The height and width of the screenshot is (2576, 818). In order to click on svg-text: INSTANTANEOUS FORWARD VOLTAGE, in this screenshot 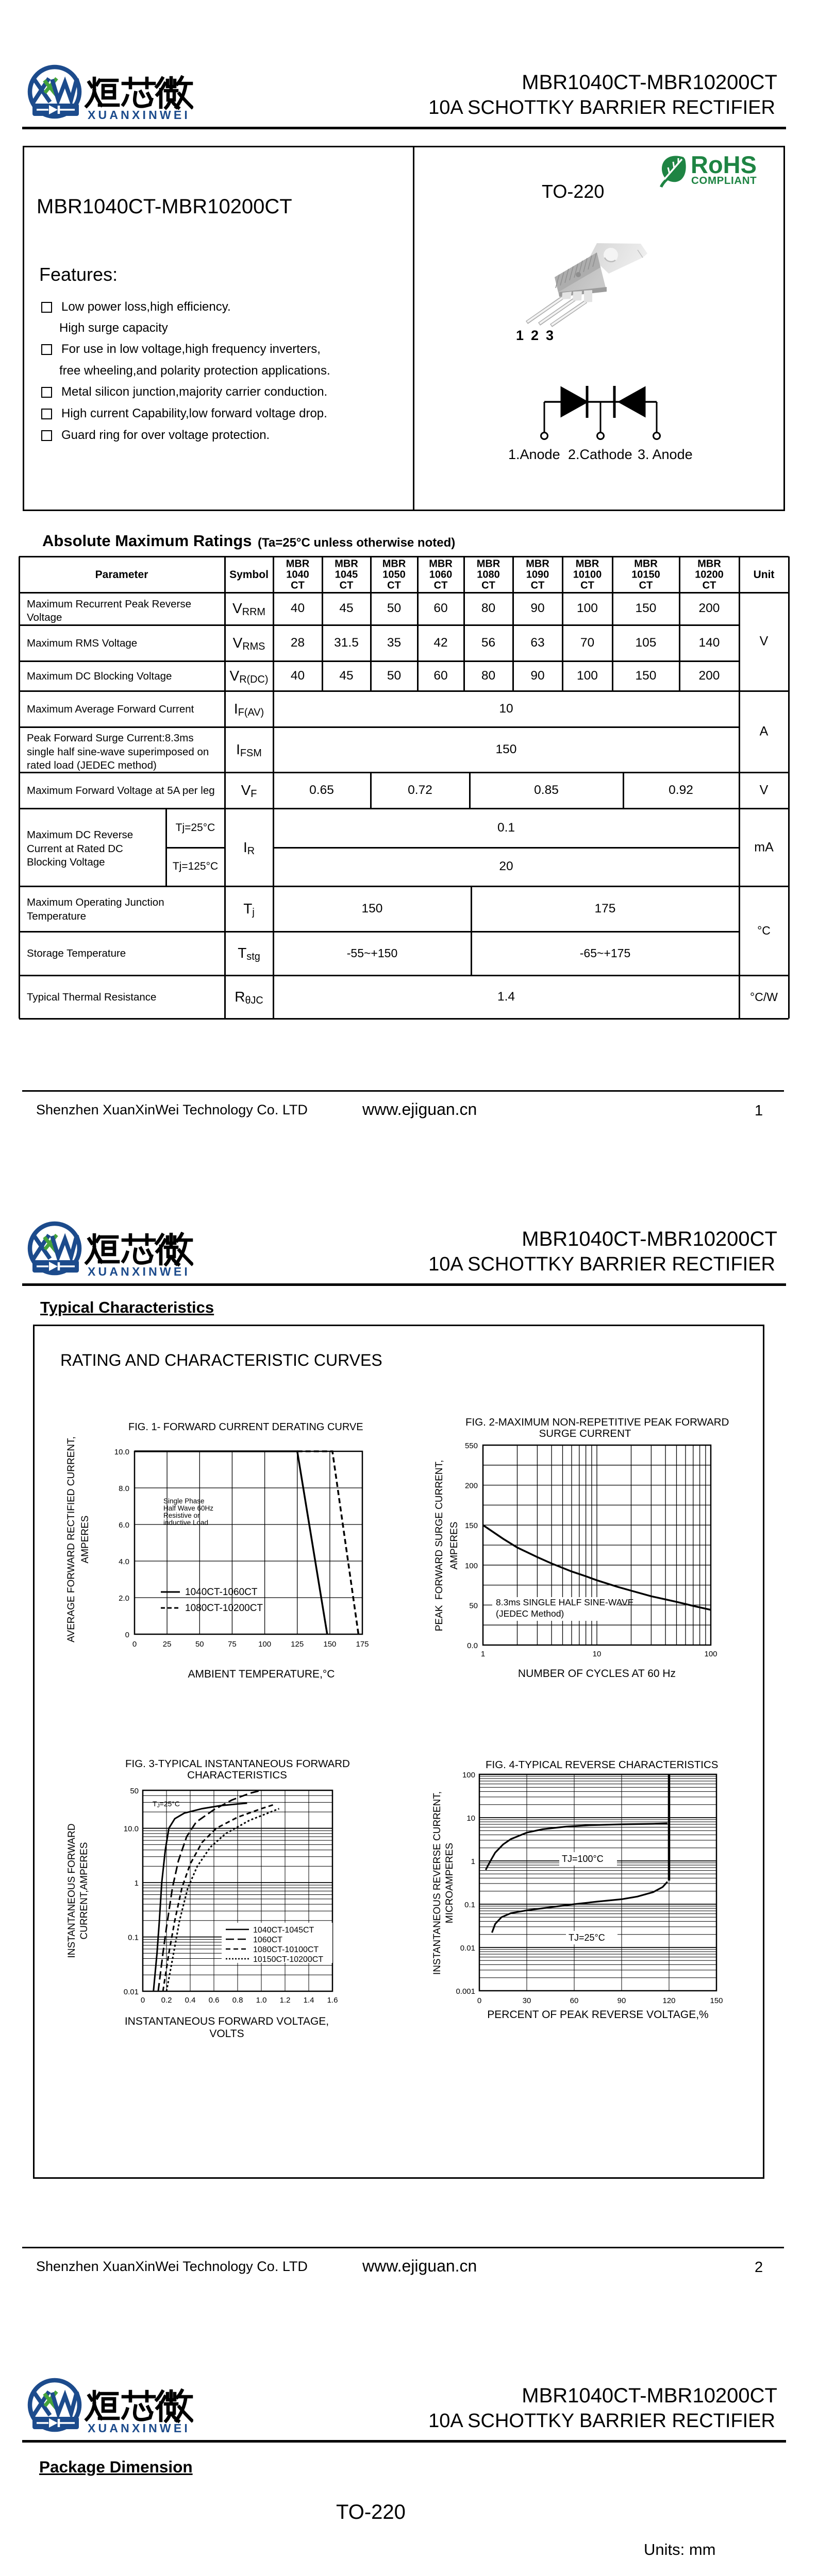, I will do `click(227, 2021)`.